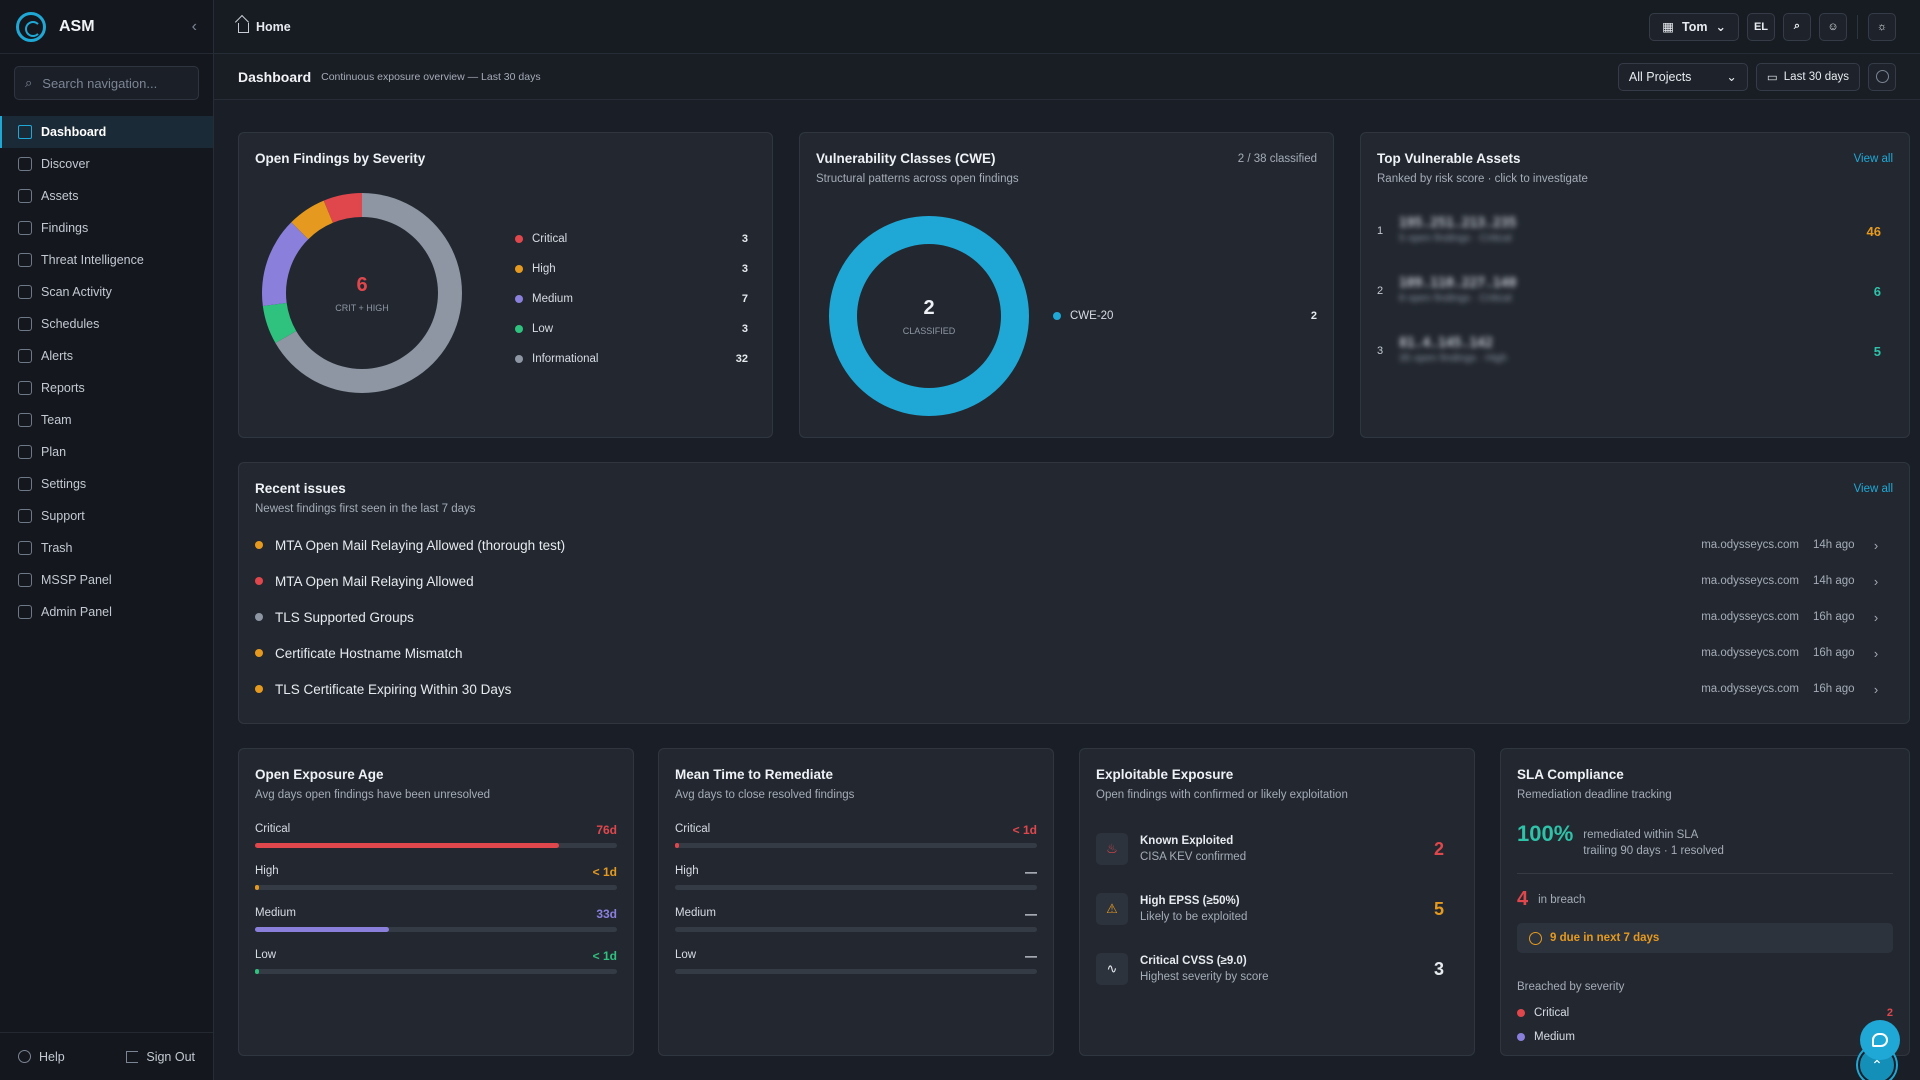  I want to click on breadcrumb-home-label: Home, so click(273, 26).